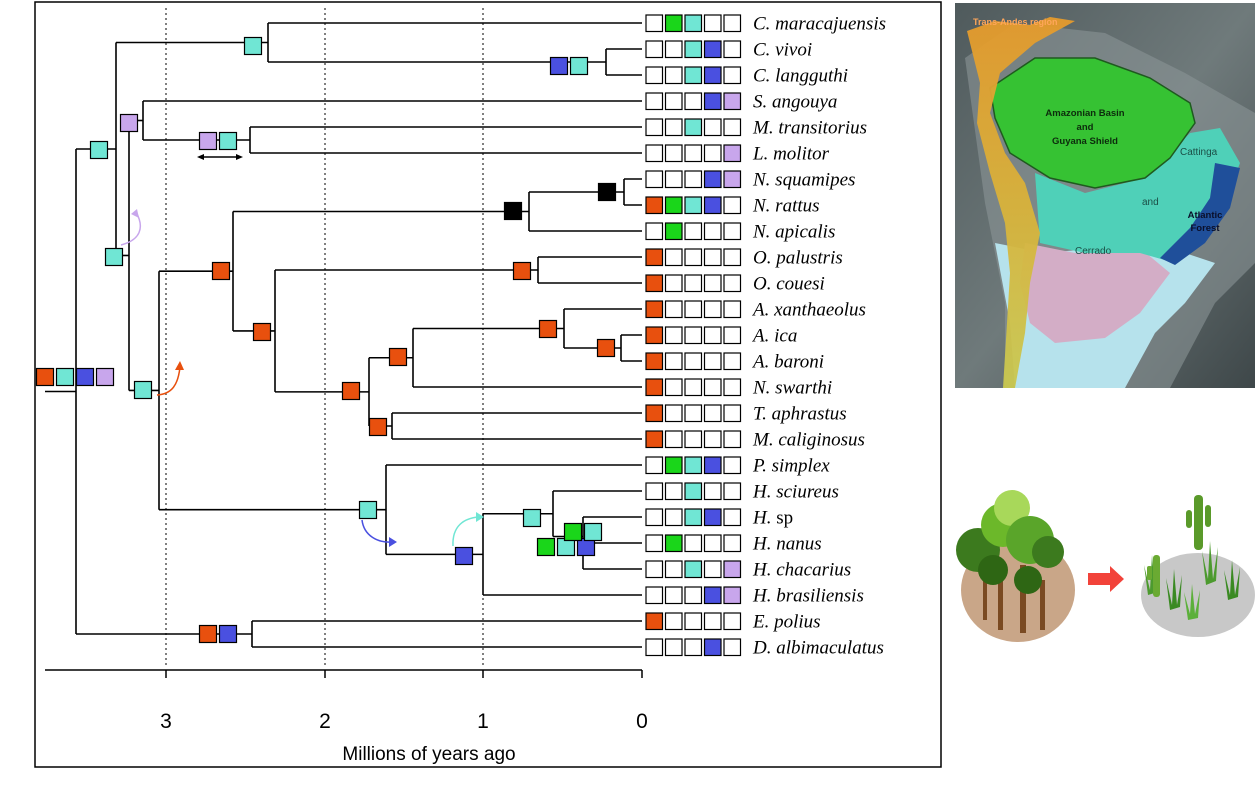 The width and height of the screenshot is (1256, 794). Describe the element at coordinates (179, 365) in the screenshot. I see `arrow-trans-andes-head` at that location.